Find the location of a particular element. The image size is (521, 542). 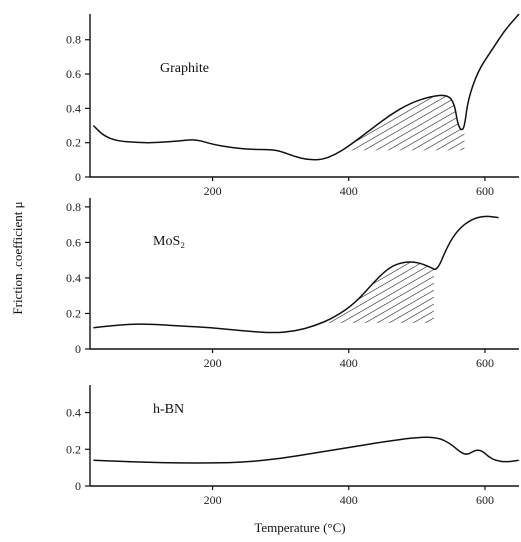

graphite-y-tick-label: 0.8 is located at coordinates (73, 40).